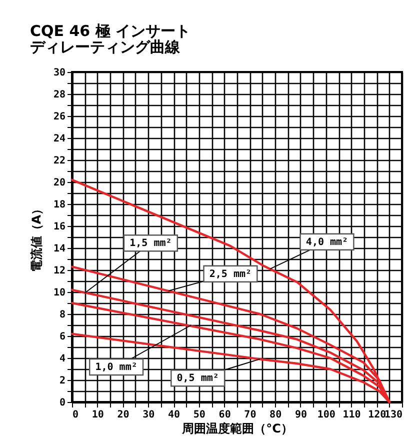 The height and width of the screenshot is (439, 414). What do you see at coordinates (148, 415) in the screenshot?
I see `x-tick-label: 30` at bounding box center [148, 415].